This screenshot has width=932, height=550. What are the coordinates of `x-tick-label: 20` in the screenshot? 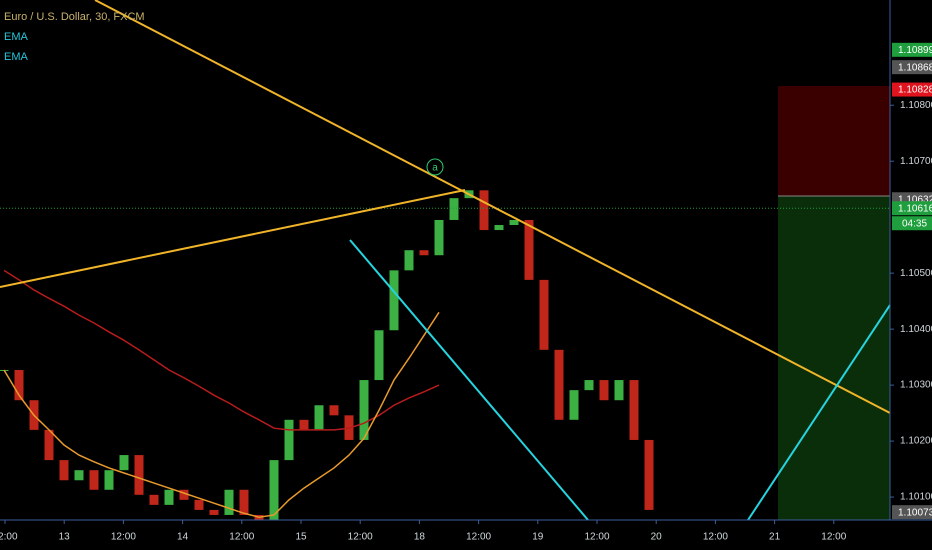 It's located at (657, 537).